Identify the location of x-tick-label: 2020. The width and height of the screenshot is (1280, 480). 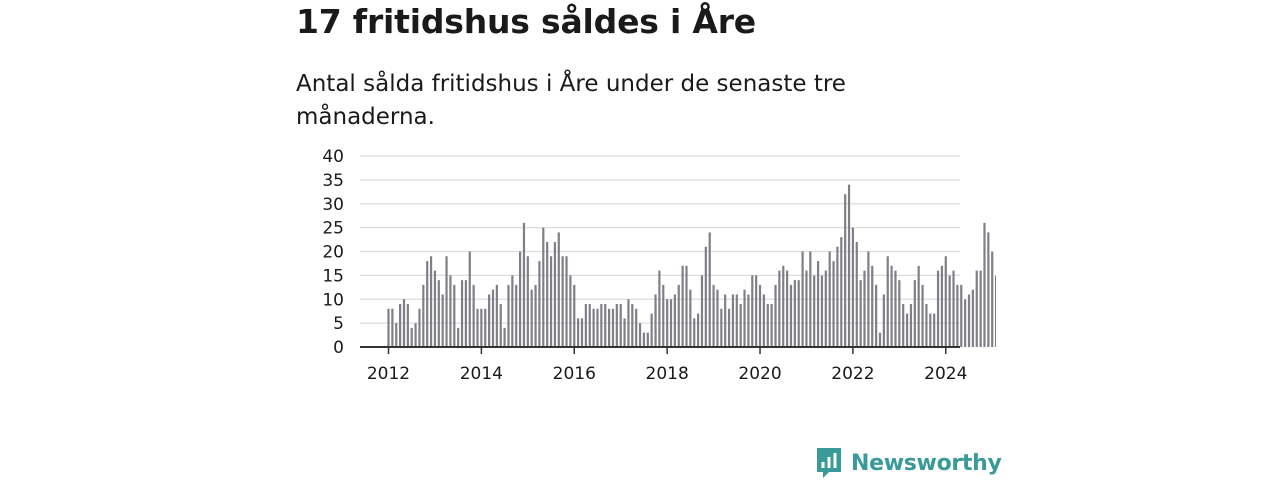
(759, 374).